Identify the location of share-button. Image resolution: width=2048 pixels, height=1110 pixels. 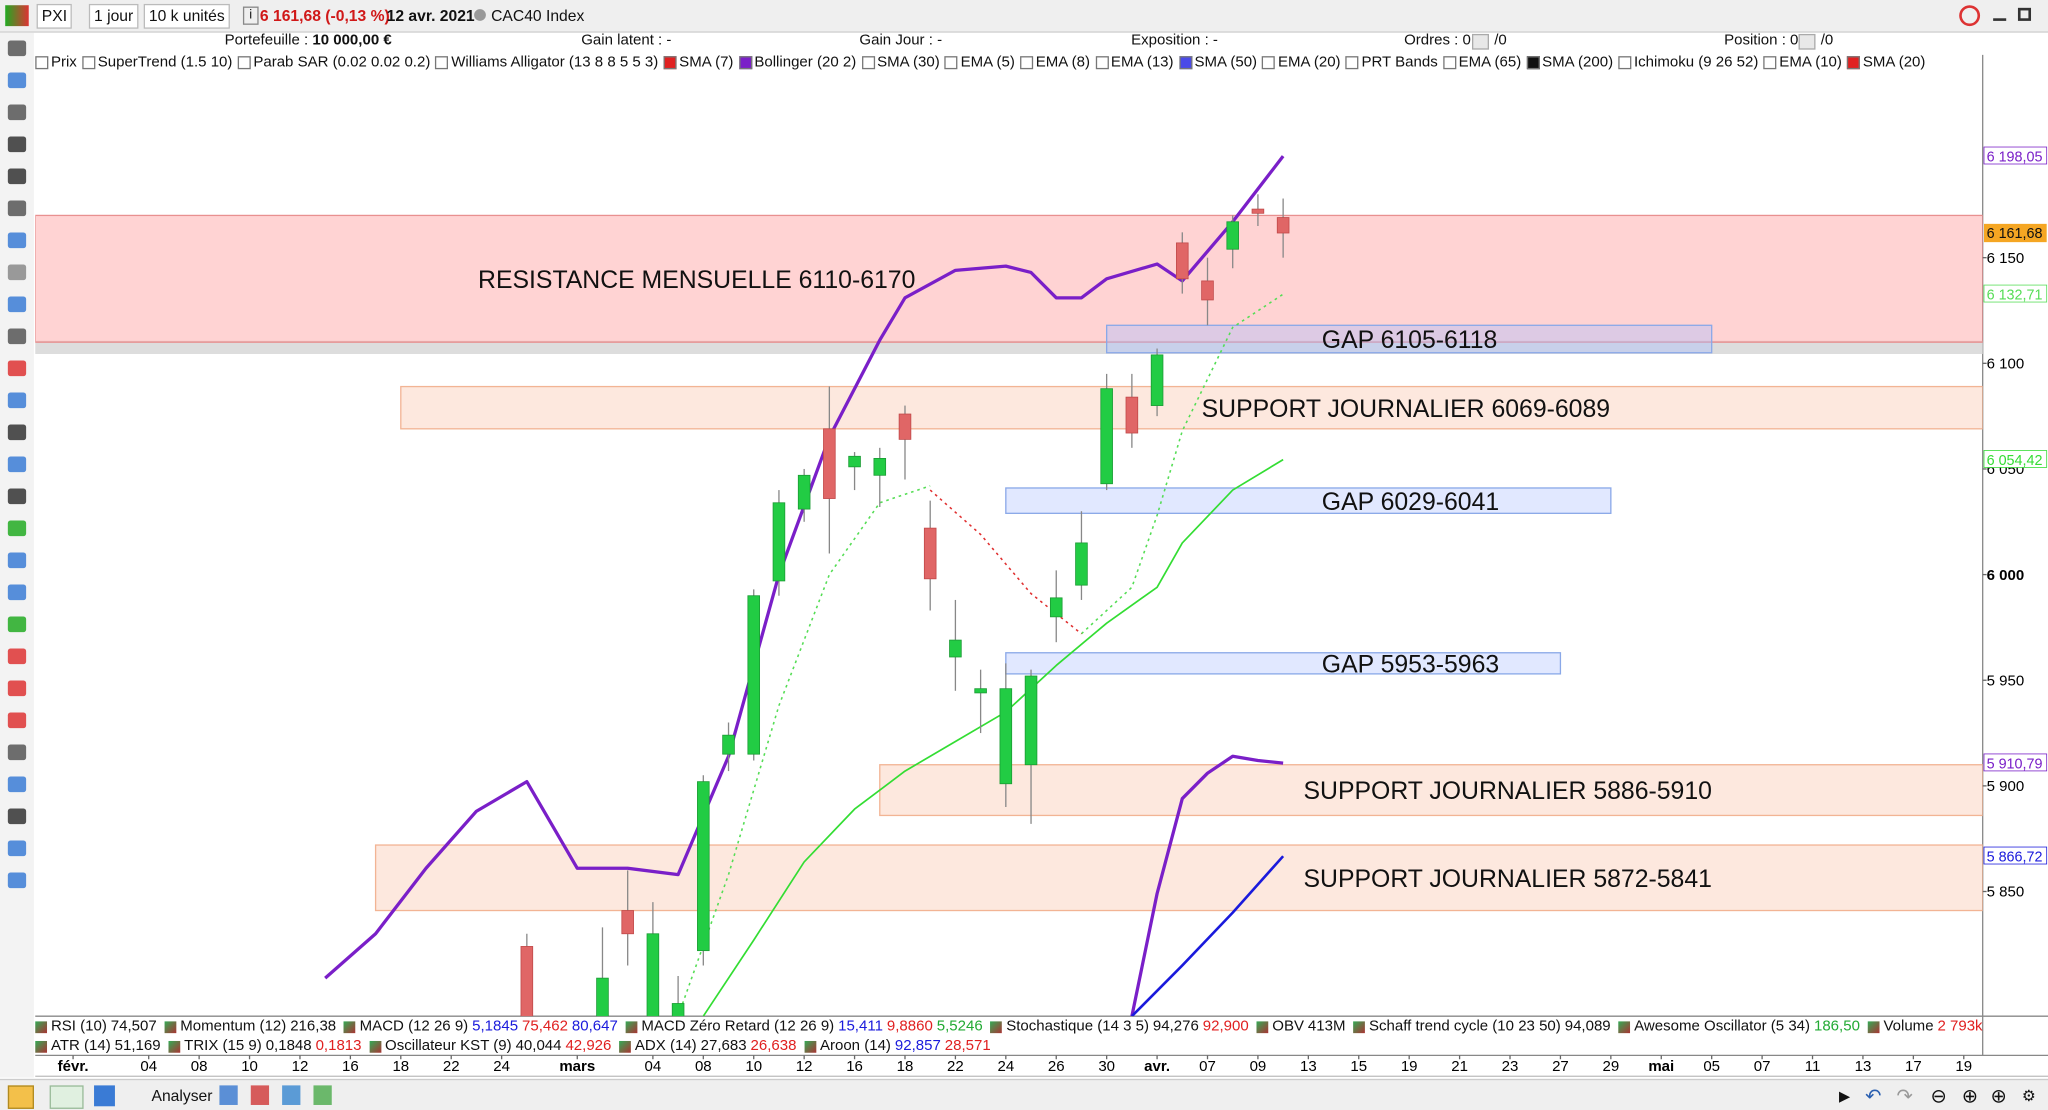
(104, 1096).